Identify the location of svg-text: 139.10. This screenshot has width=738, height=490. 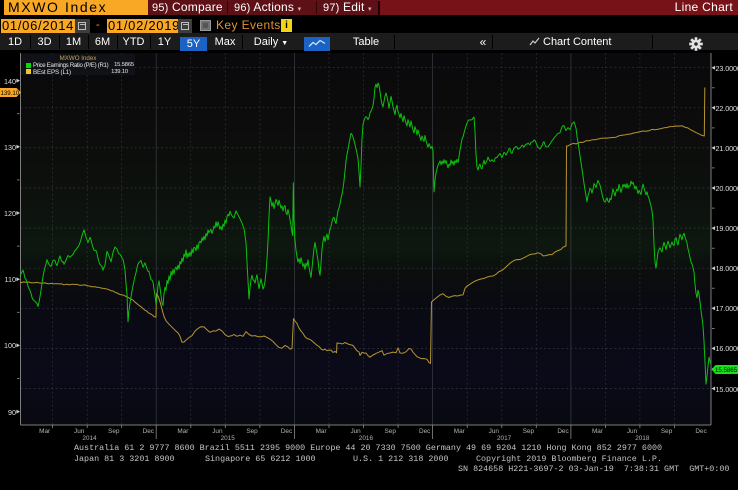
(10, 93).